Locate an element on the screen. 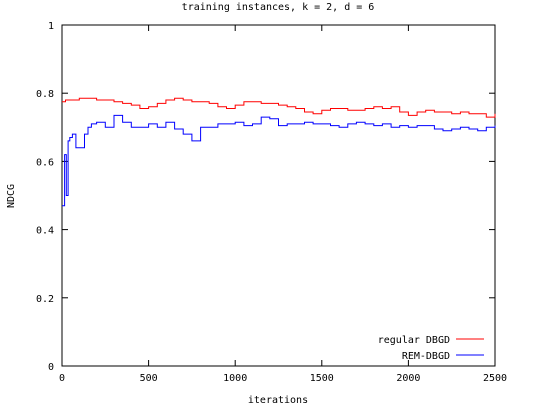  series-line-regular-dbgd is located at coordinates (278, 107).